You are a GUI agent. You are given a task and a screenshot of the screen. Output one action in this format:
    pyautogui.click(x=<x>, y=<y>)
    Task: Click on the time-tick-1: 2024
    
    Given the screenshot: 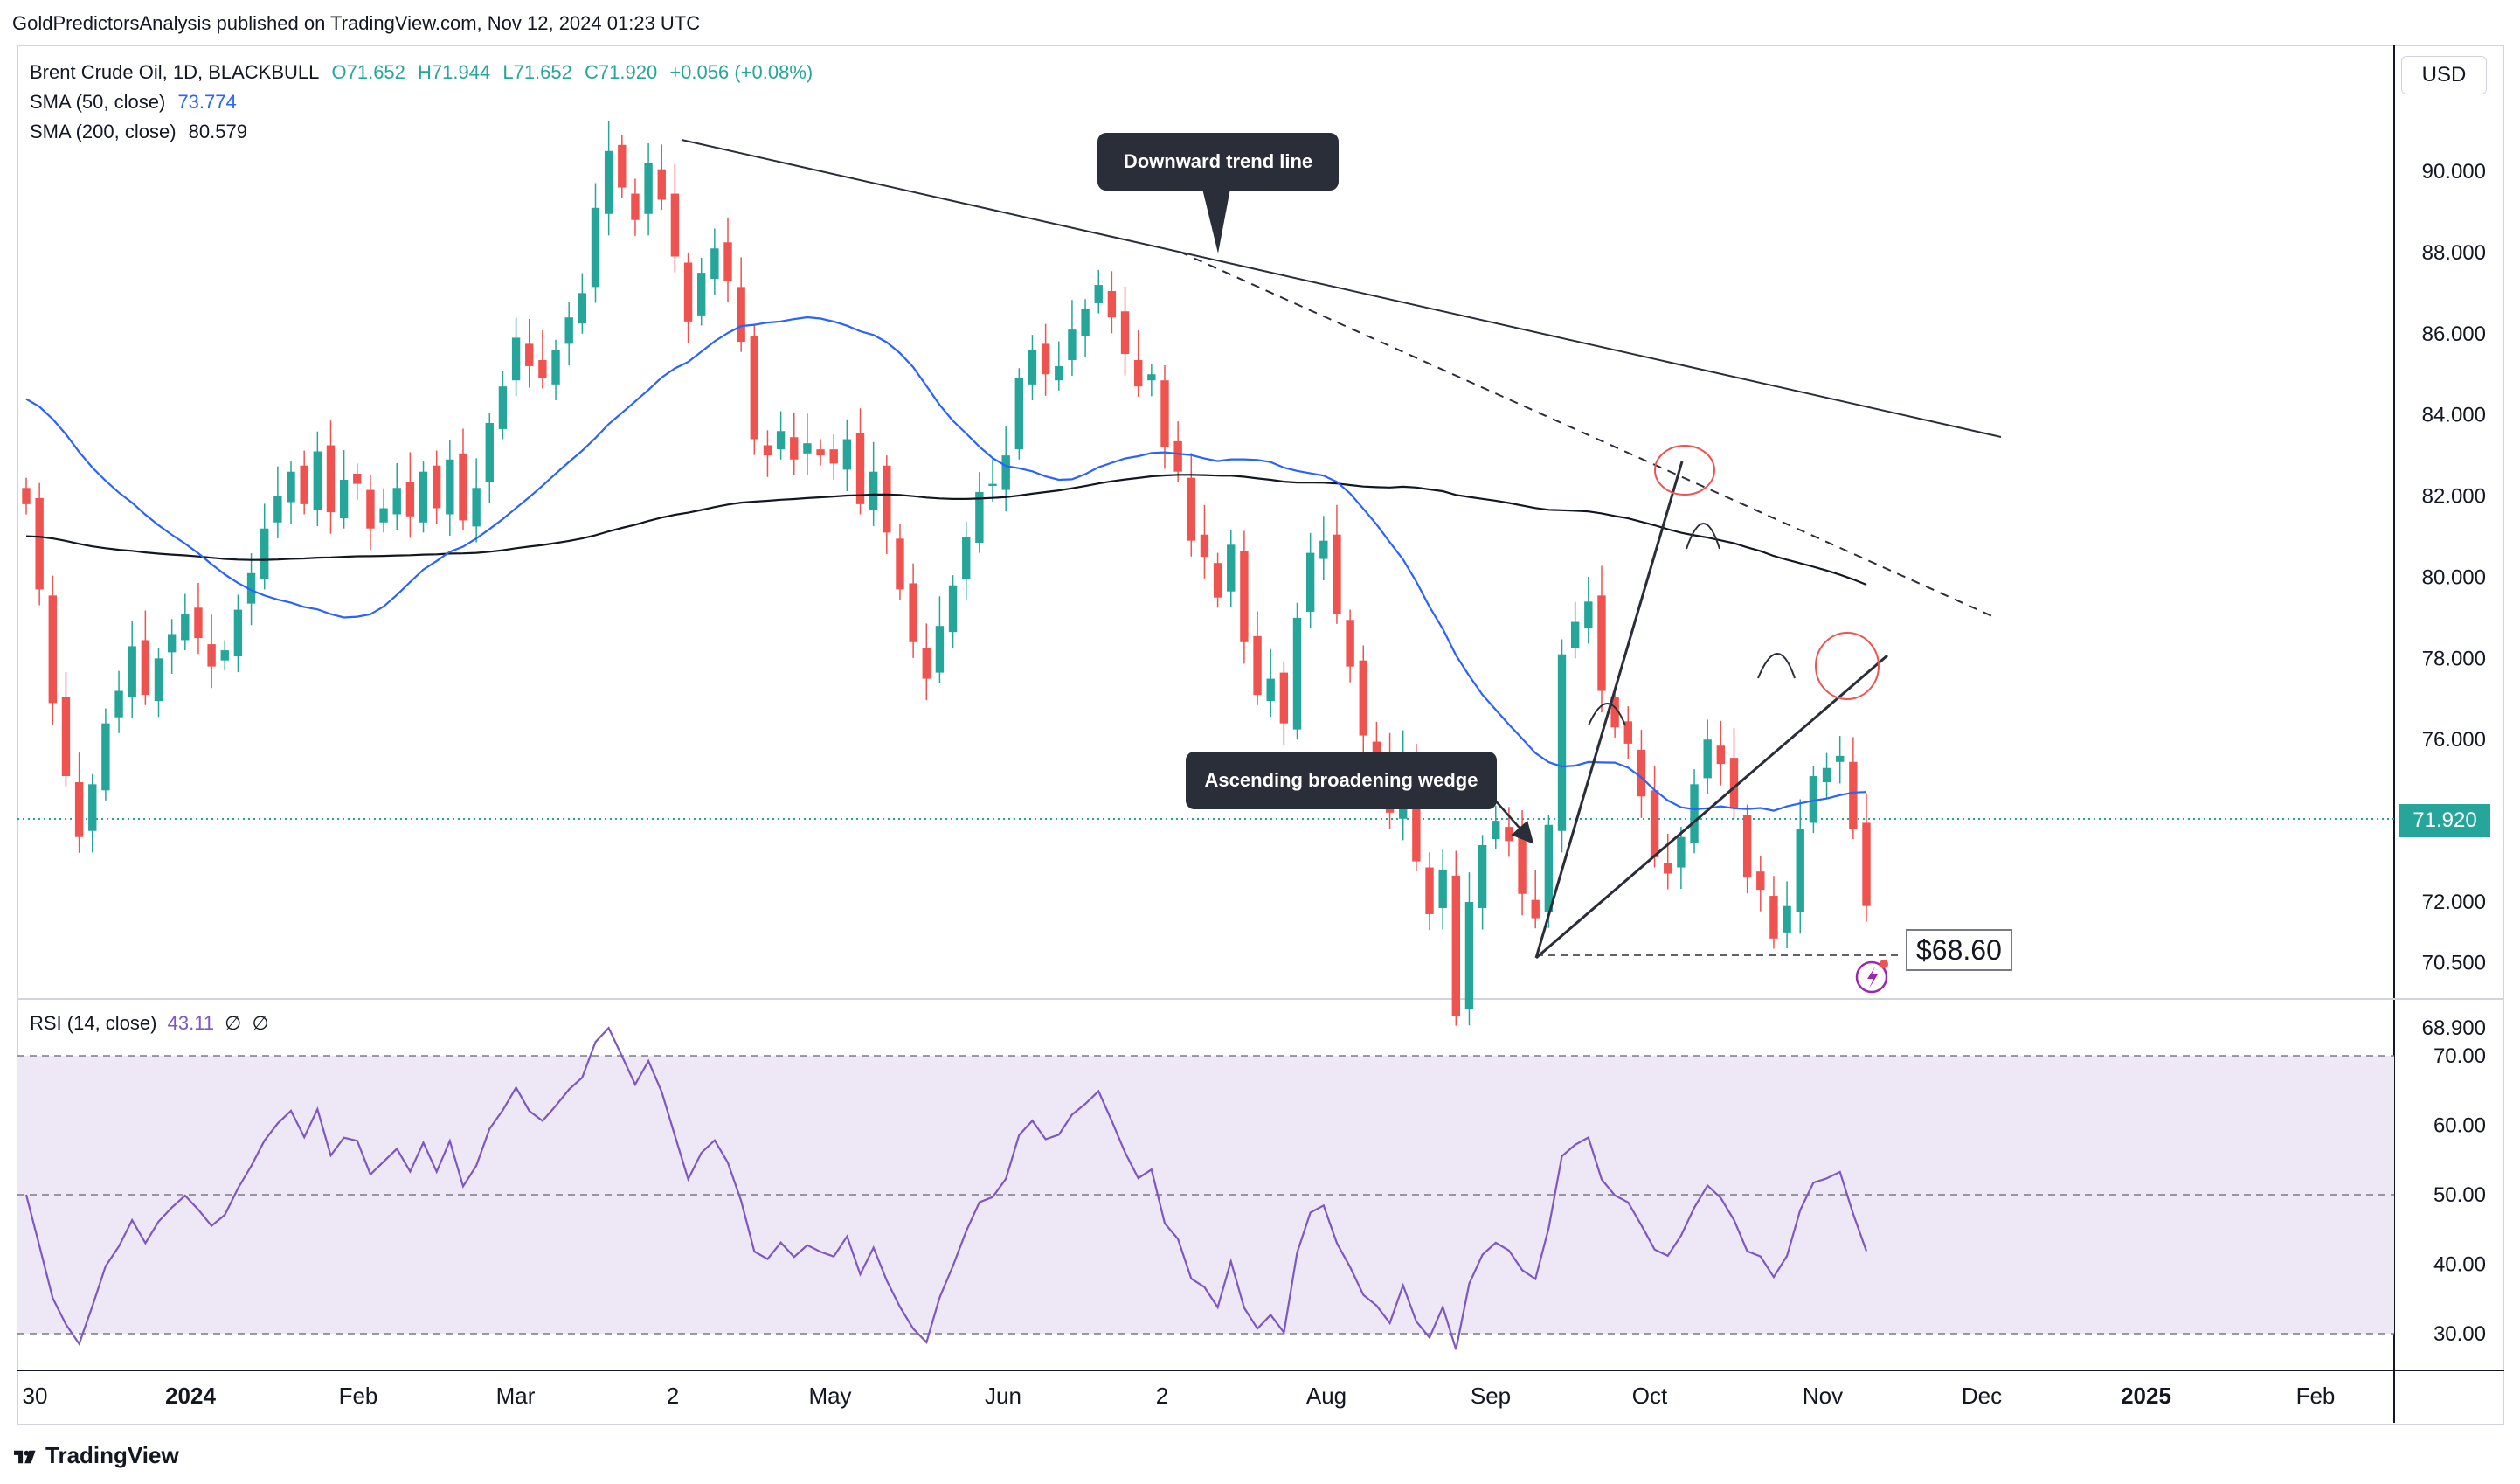 What is the action you would take?
    pyautogui.click(x=190, y=1396)
    